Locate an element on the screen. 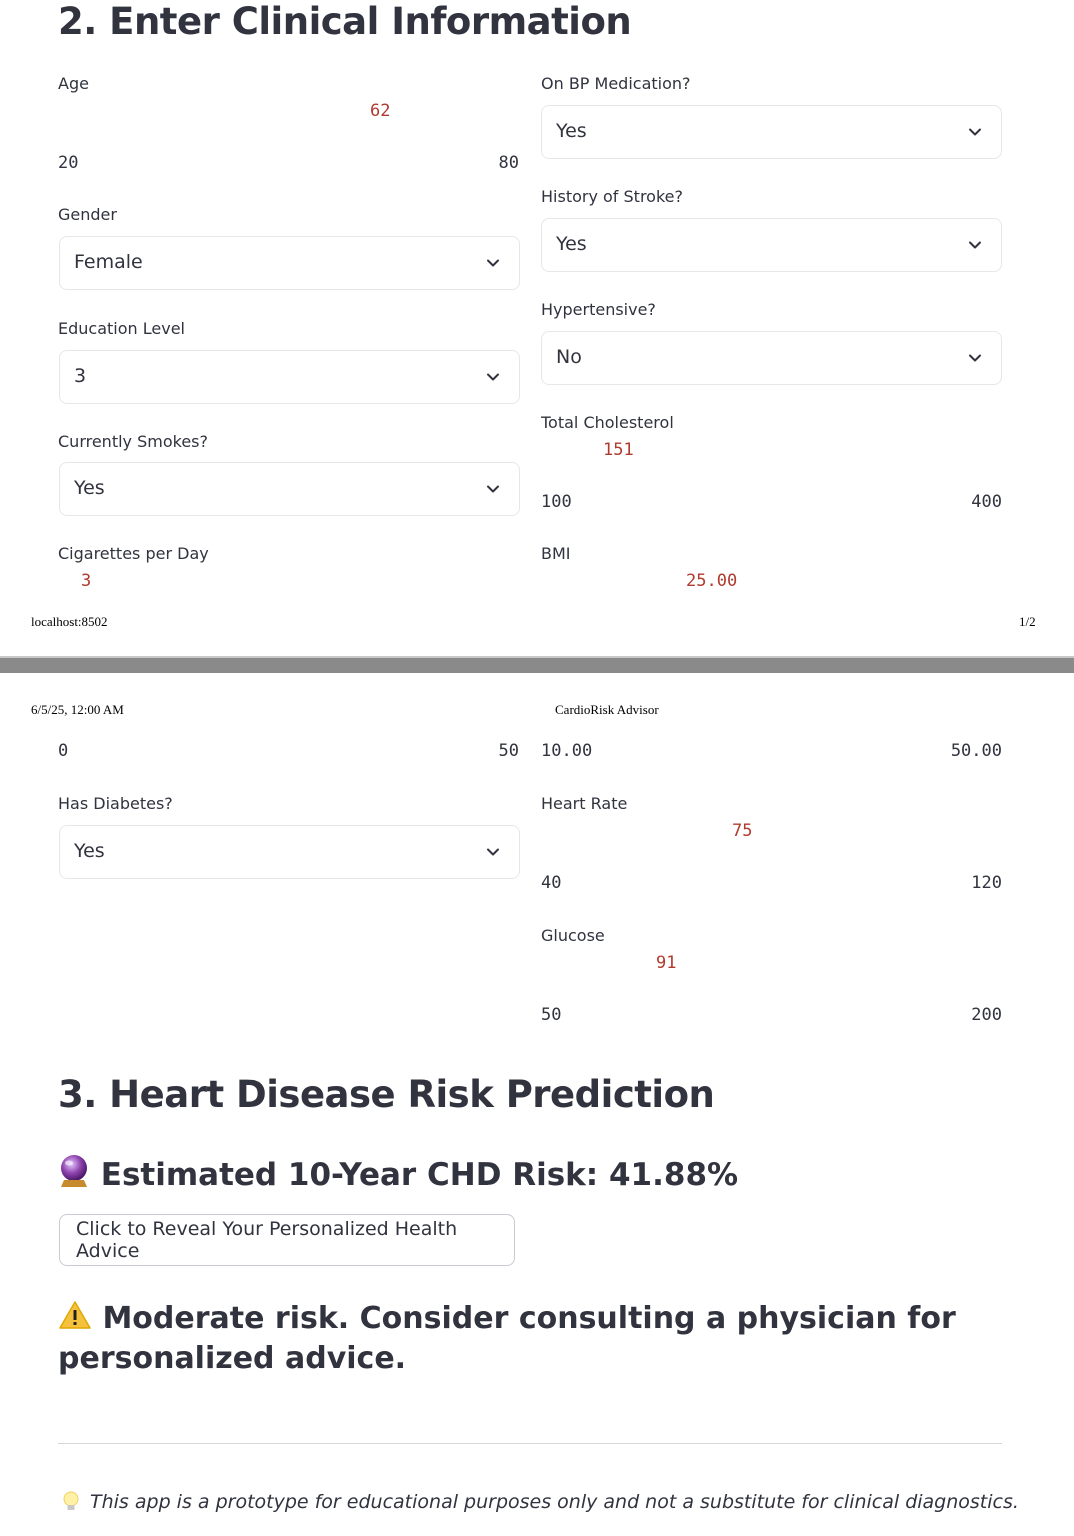 The width and height of the screenshot is (1074, 1536). stroke-select: Yes is located at coordinates (771, 245).